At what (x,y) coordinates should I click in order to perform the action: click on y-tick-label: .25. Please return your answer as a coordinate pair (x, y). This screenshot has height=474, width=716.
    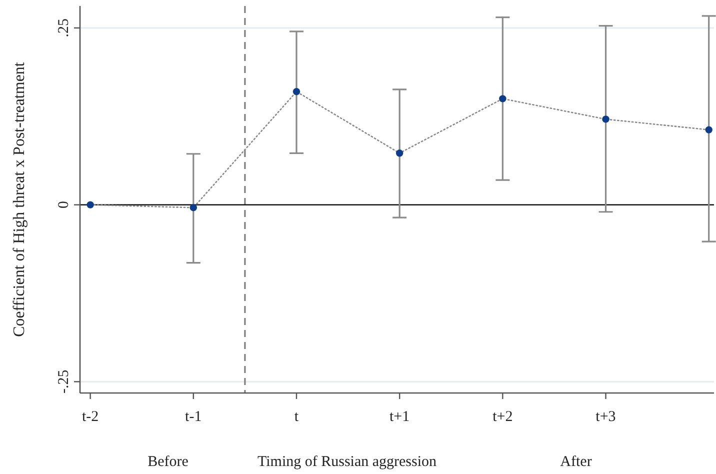
    Looking at the image, I should click on (64, 28).